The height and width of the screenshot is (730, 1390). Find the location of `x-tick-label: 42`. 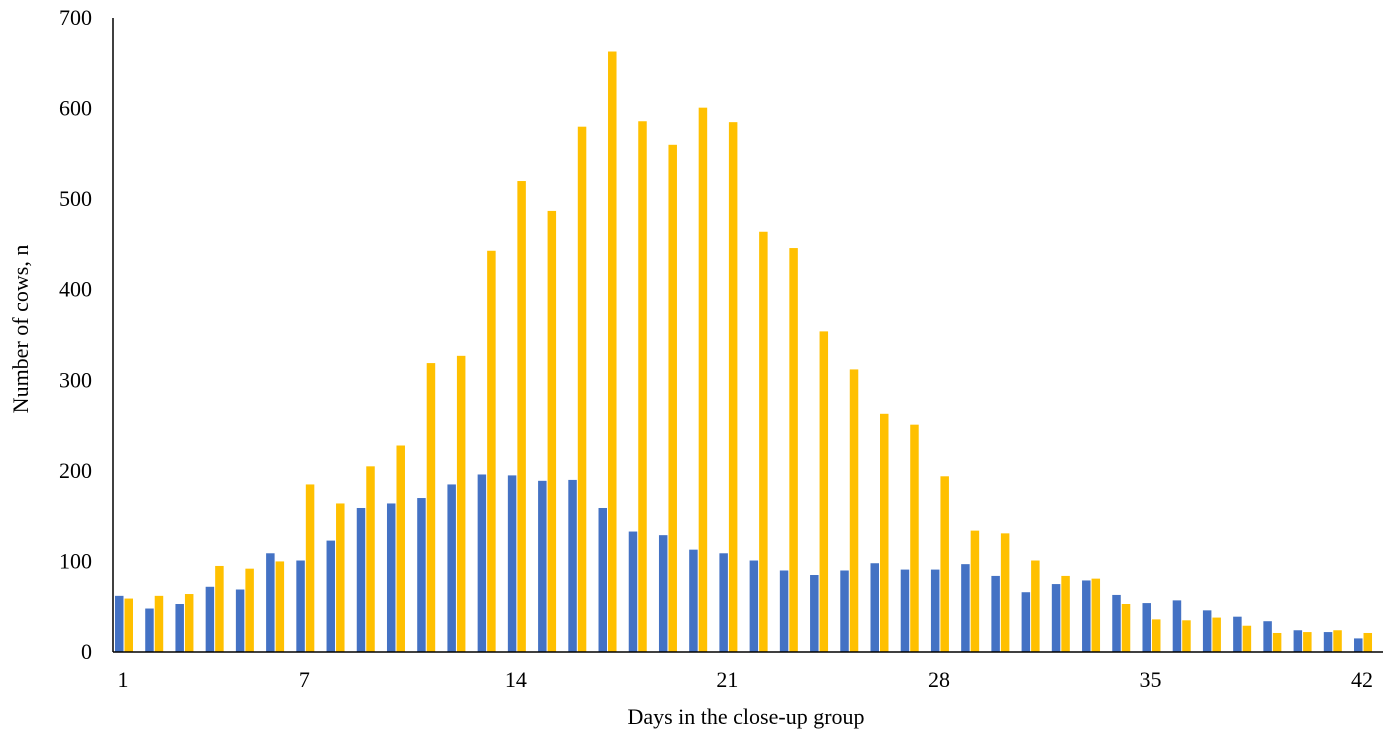

x-tick-label: 42 is located at coordinates (1362, 679).